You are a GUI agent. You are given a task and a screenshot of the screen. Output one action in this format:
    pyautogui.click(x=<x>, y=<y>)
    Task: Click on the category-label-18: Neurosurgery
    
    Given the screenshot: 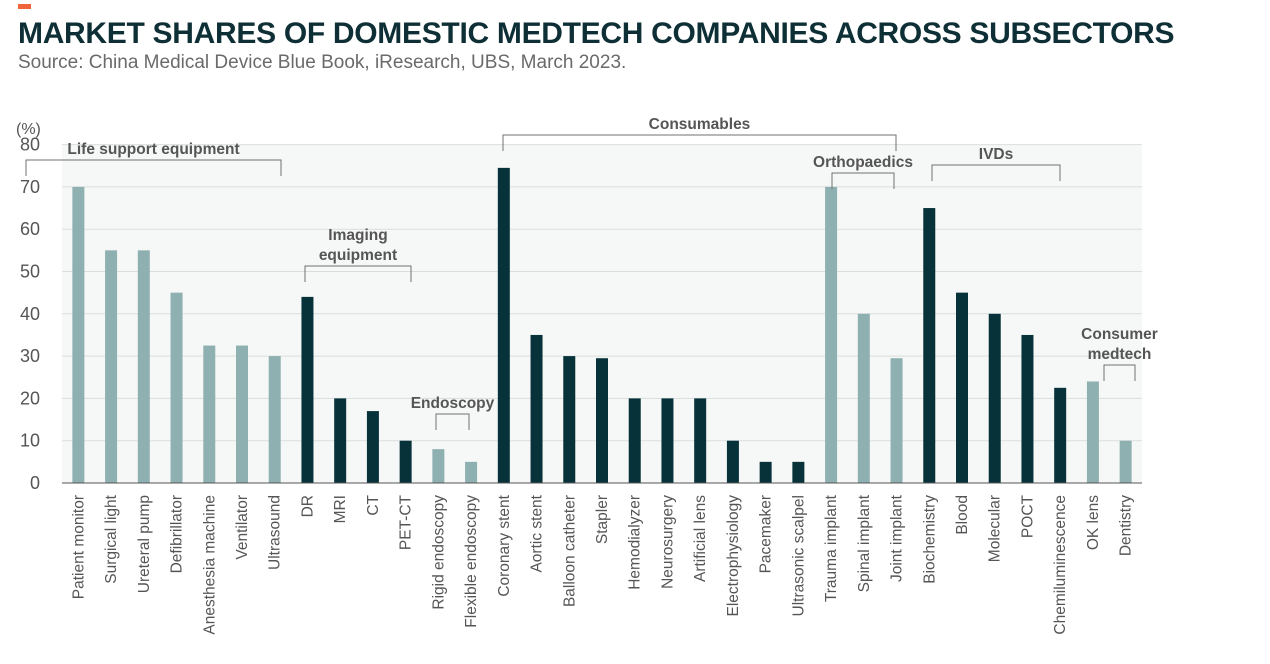 What is the action you would take?
    pyautogui.click(x=667, y=542)
    